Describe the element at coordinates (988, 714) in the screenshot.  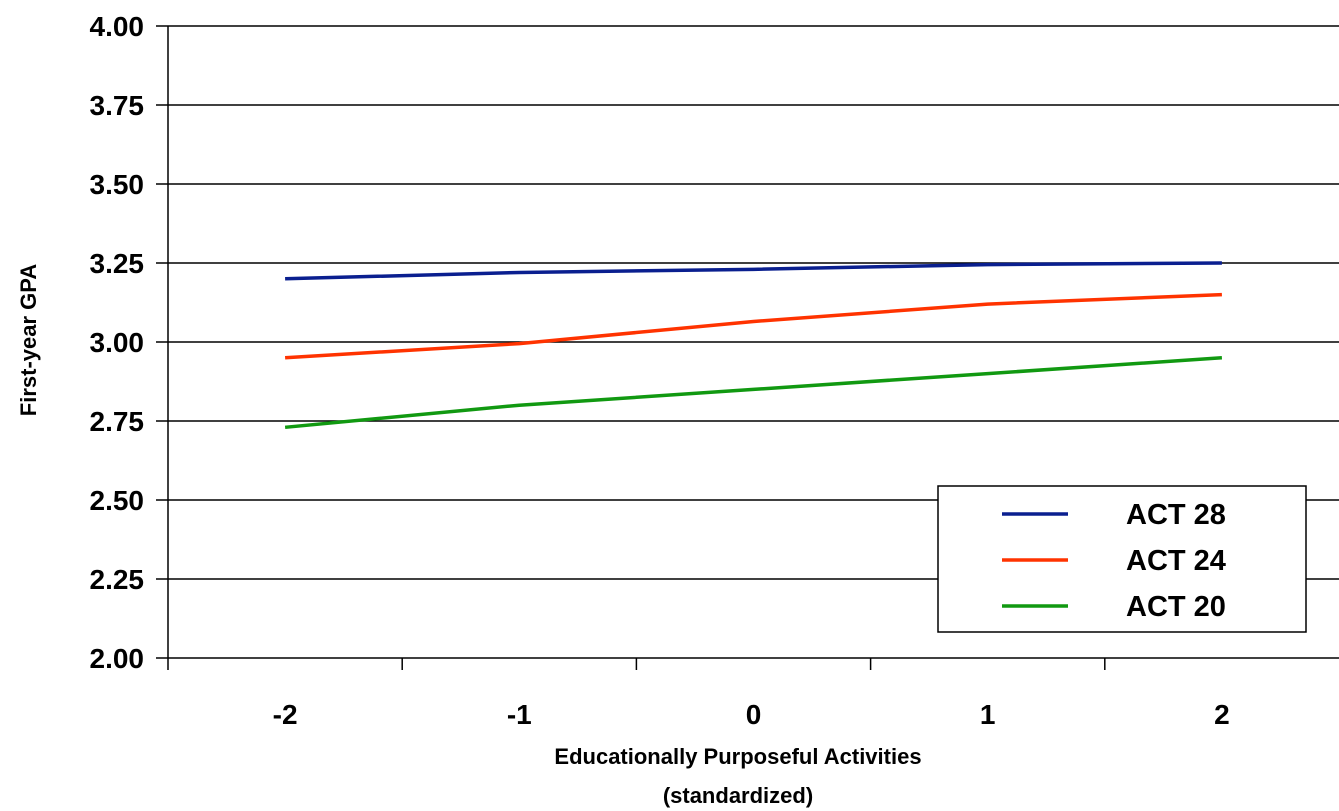
I see `x-tick-label: 1` at that location.